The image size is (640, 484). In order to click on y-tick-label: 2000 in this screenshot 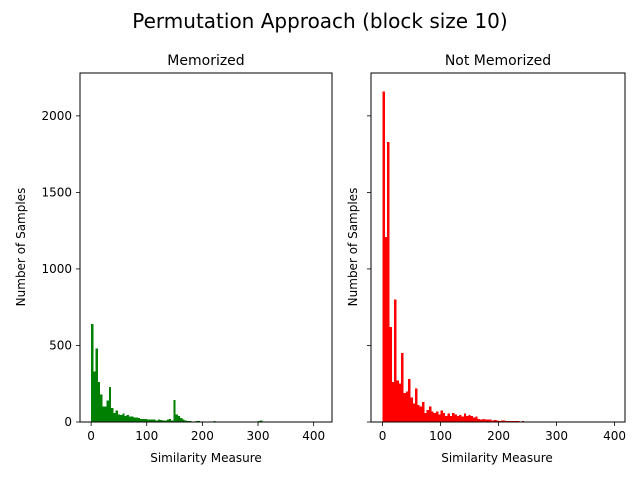, I will do `click(56, 116)`.